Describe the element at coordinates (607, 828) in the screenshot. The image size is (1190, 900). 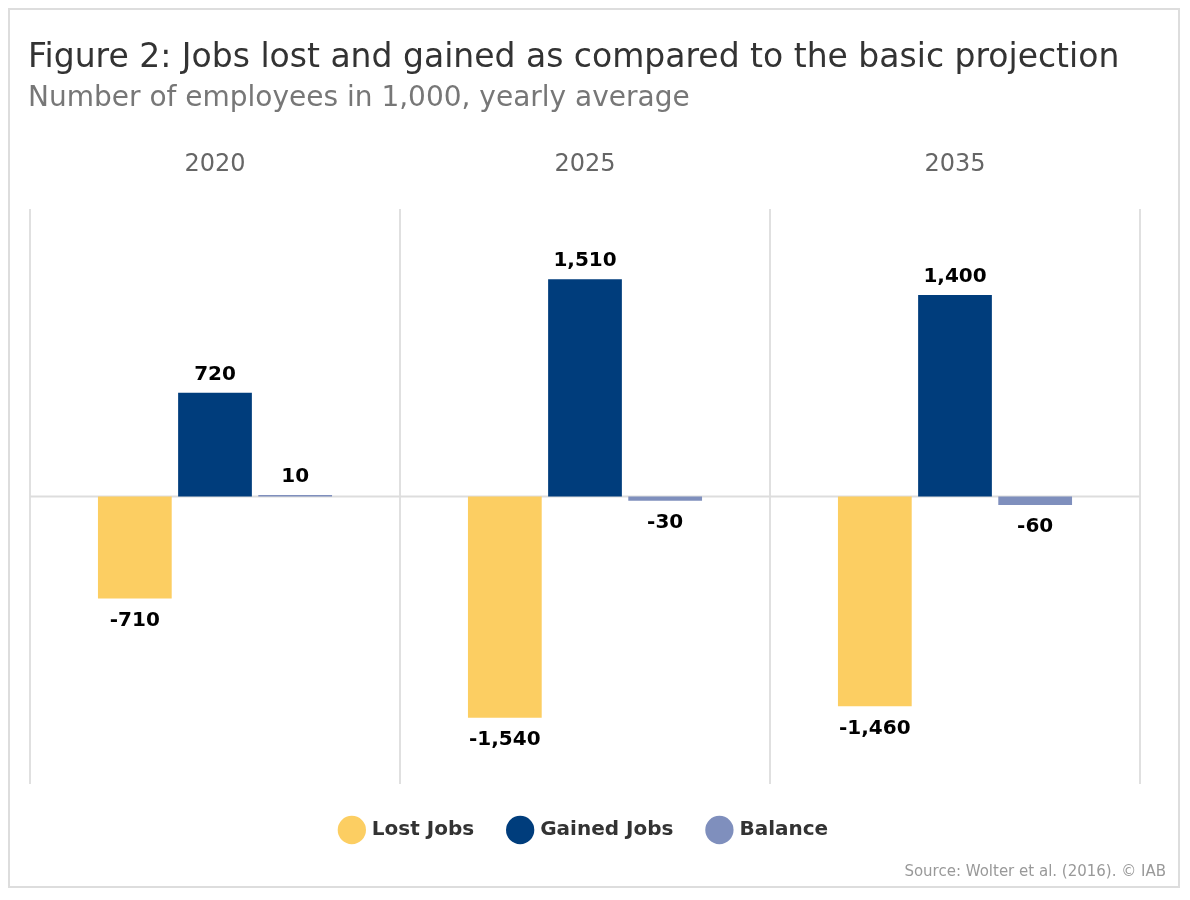
I see `legend-label: Gained Jobs` at that location.